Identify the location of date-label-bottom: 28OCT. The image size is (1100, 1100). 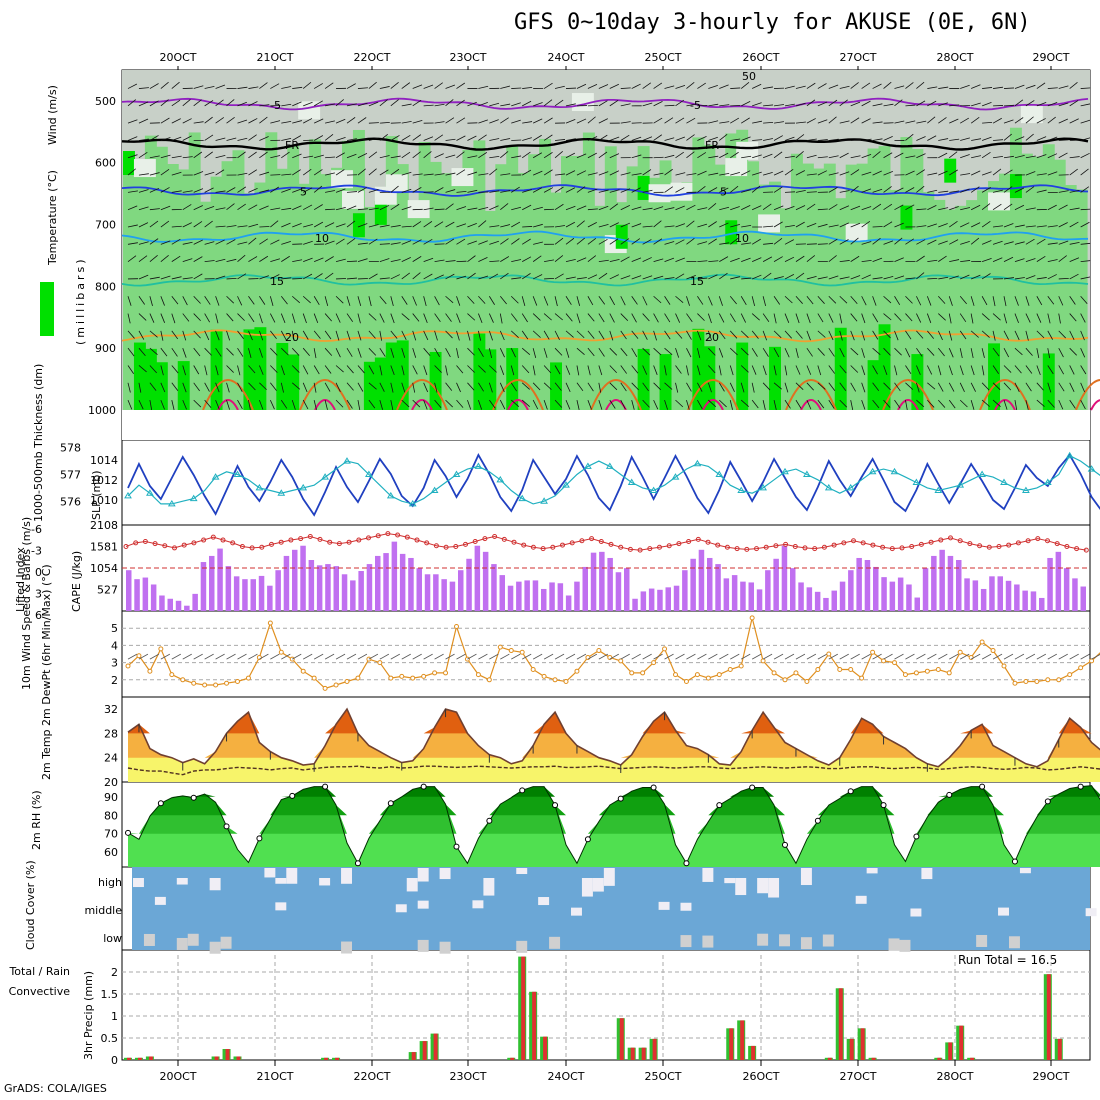
(954, 1076).